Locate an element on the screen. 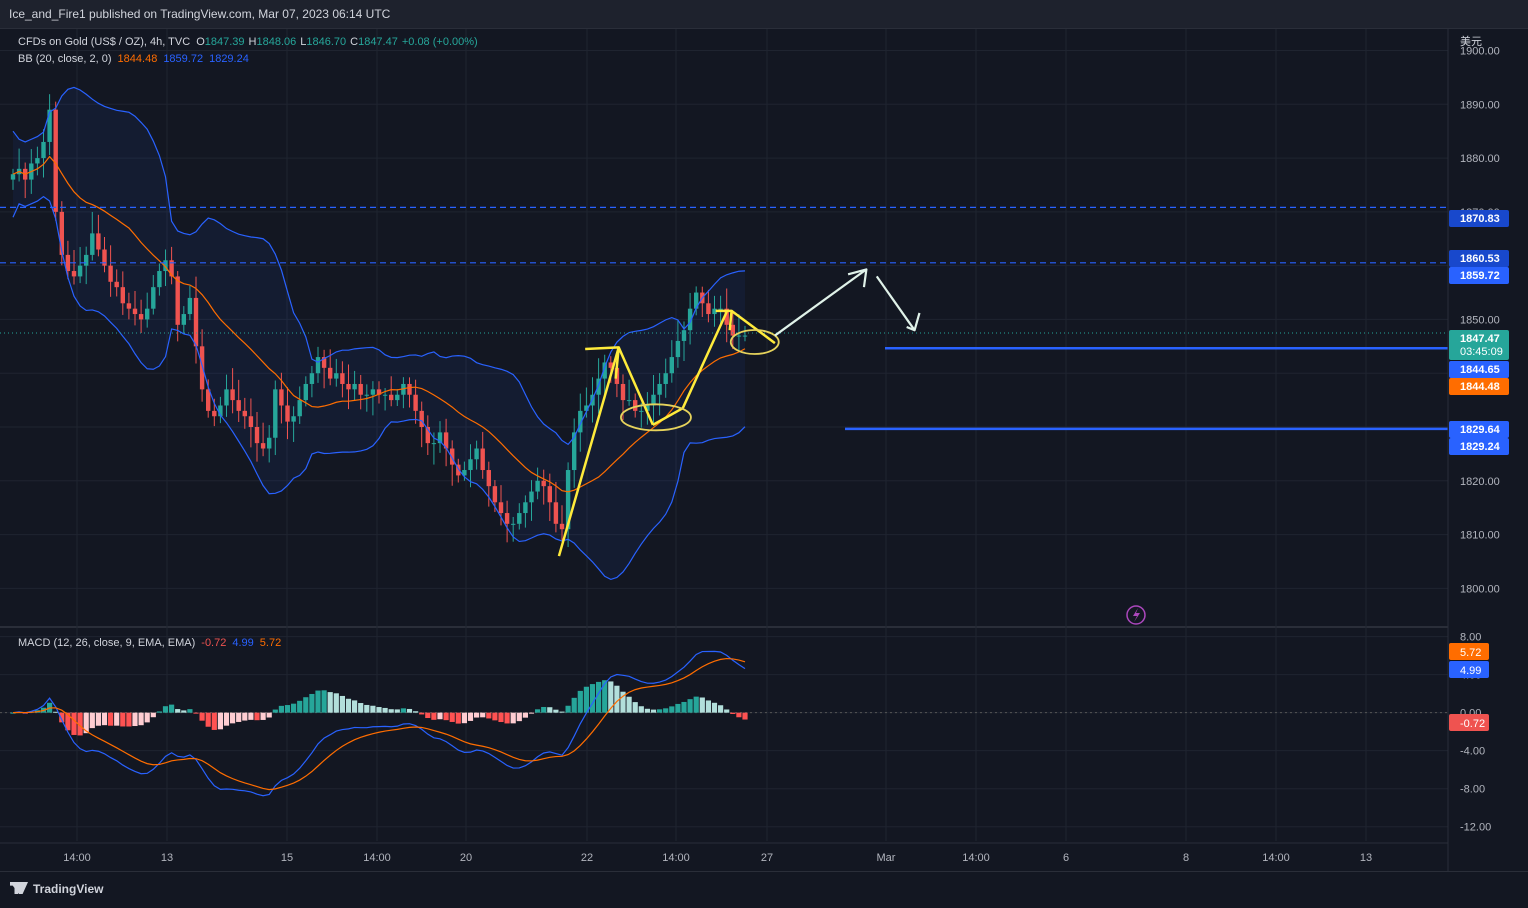 The height and width of the screenshot is (908, 1528). macd-hist-tag: -0.72 is located at coordinates (1472, 724).